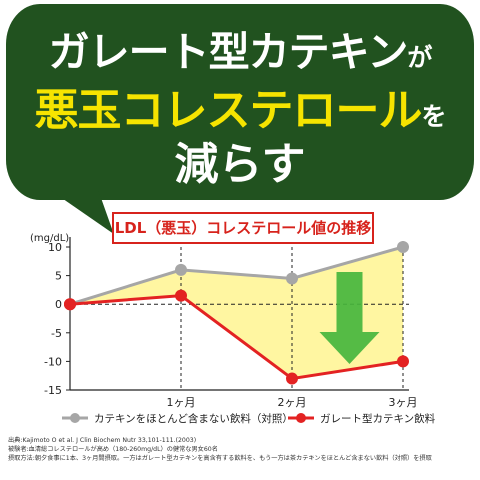  Describe the element at coordinates (378, 418) in the screenshot. I see `legend-label: ガレート型カテキン飲料` at that location.